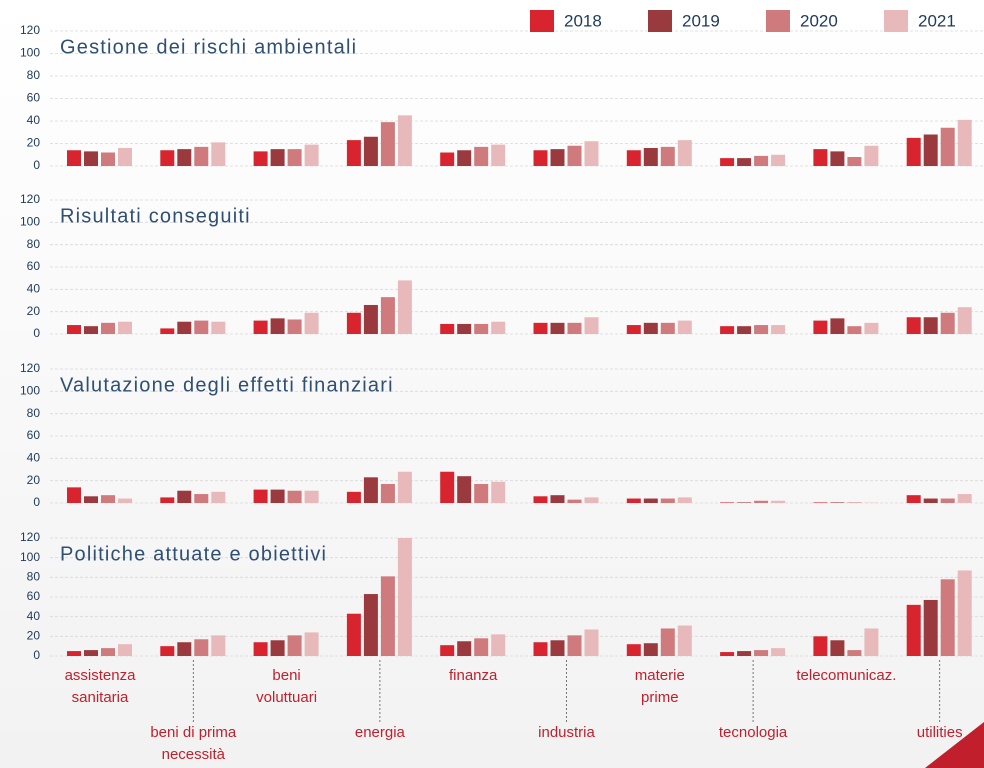 The width and height of the screenshot is (984, 768). Describe the element at coordinates (753, 732) in the screenshot. I see `x-tick-label: tecnologia` at that location.